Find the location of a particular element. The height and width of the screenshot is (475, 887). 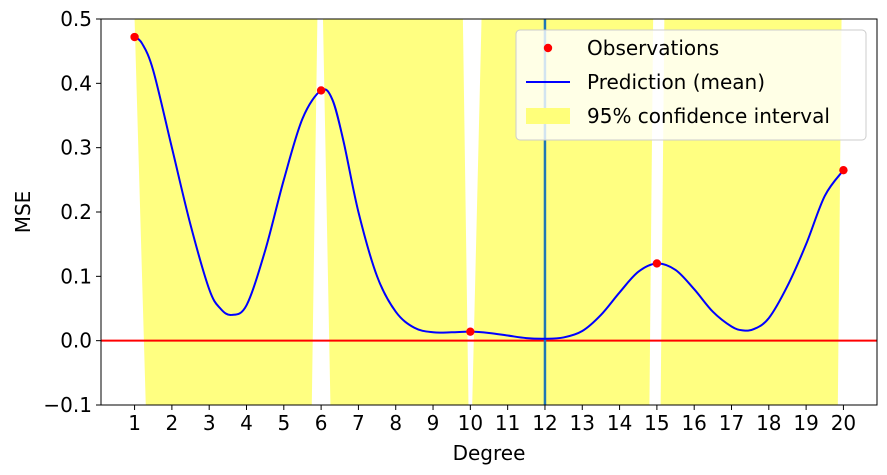

x-tick-label: 11 is located at coordinates (507, 423).